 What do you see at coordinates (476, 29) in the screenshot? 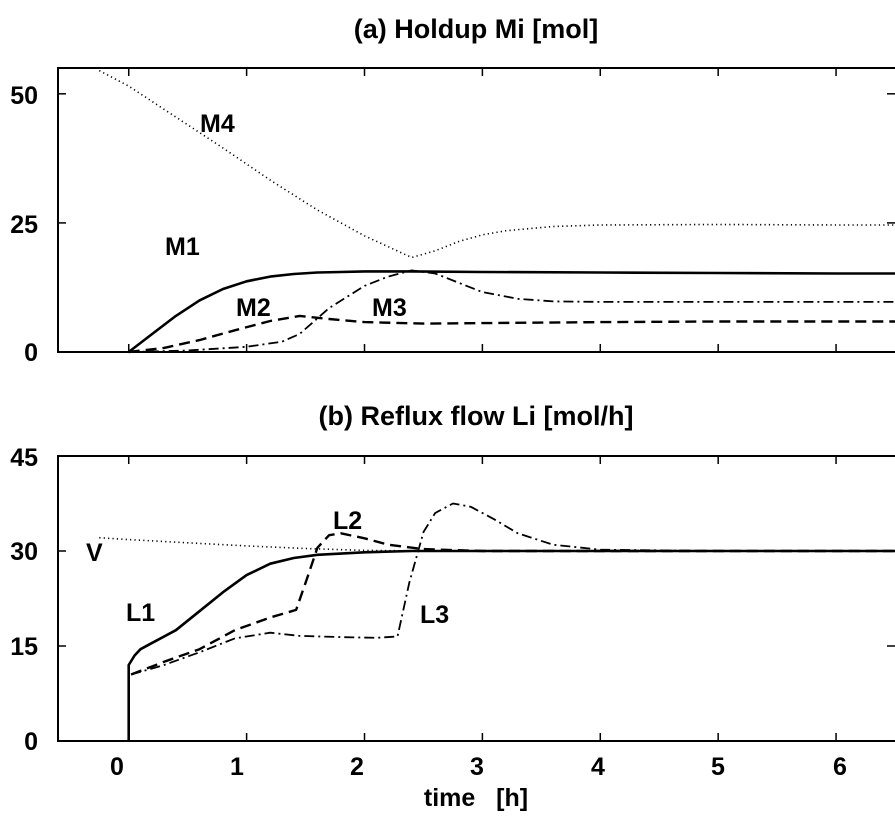
I see `panel-a-title: (a) Holdup Mi [mol]` at bounding box center [476, 29].